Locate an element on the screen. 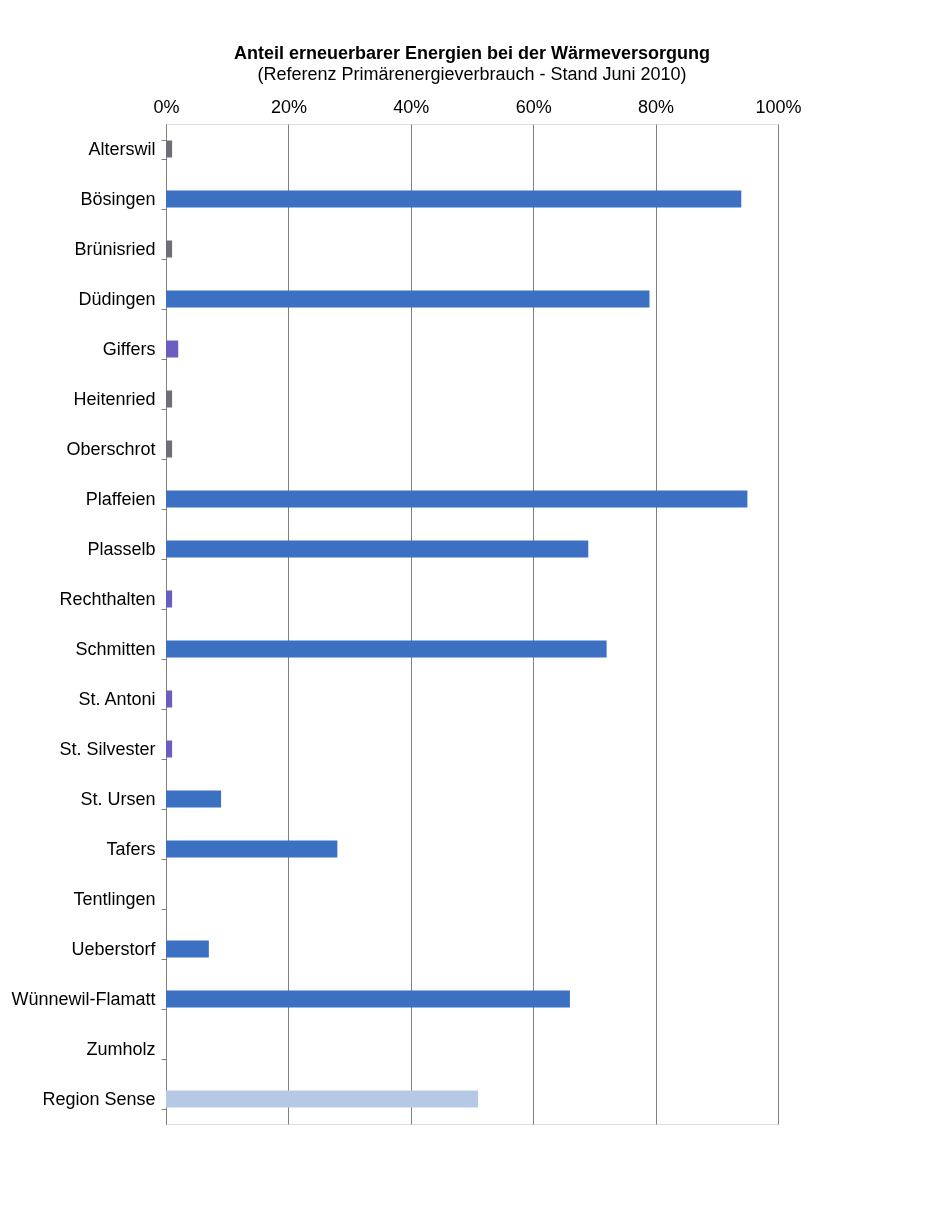 This screenshot has width=928, height=1211. y-tick-label: Oberschrot is located at coordinates (111, 448).